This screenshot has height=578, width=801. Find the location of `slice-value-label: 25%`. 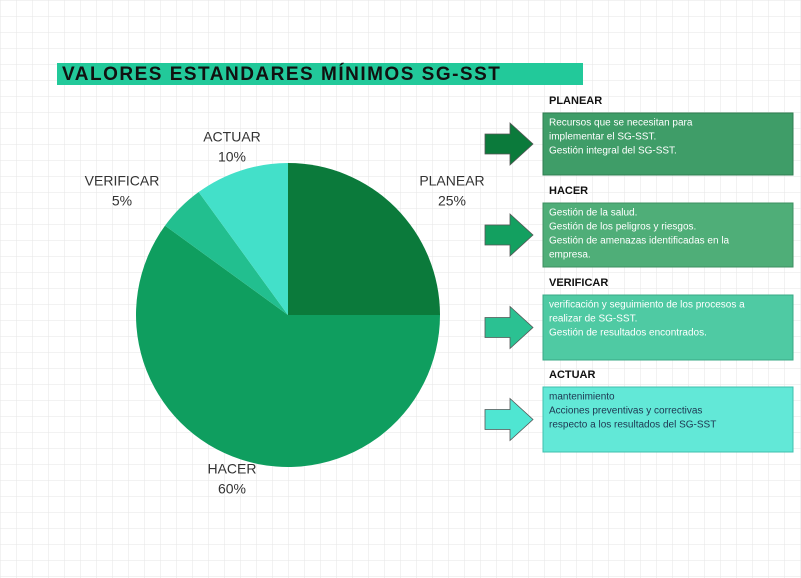

slice-value-label: 25% is located at coordinates (452, 201).